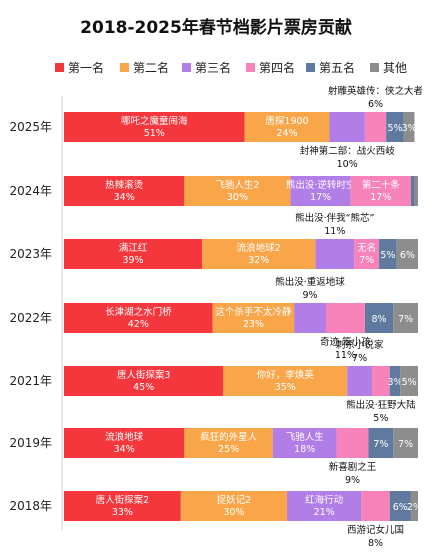  What do you see at coordinates (228, 449) in the screenshot?
I see `bar-data-label: 25%` at bounding box center [228, 449].